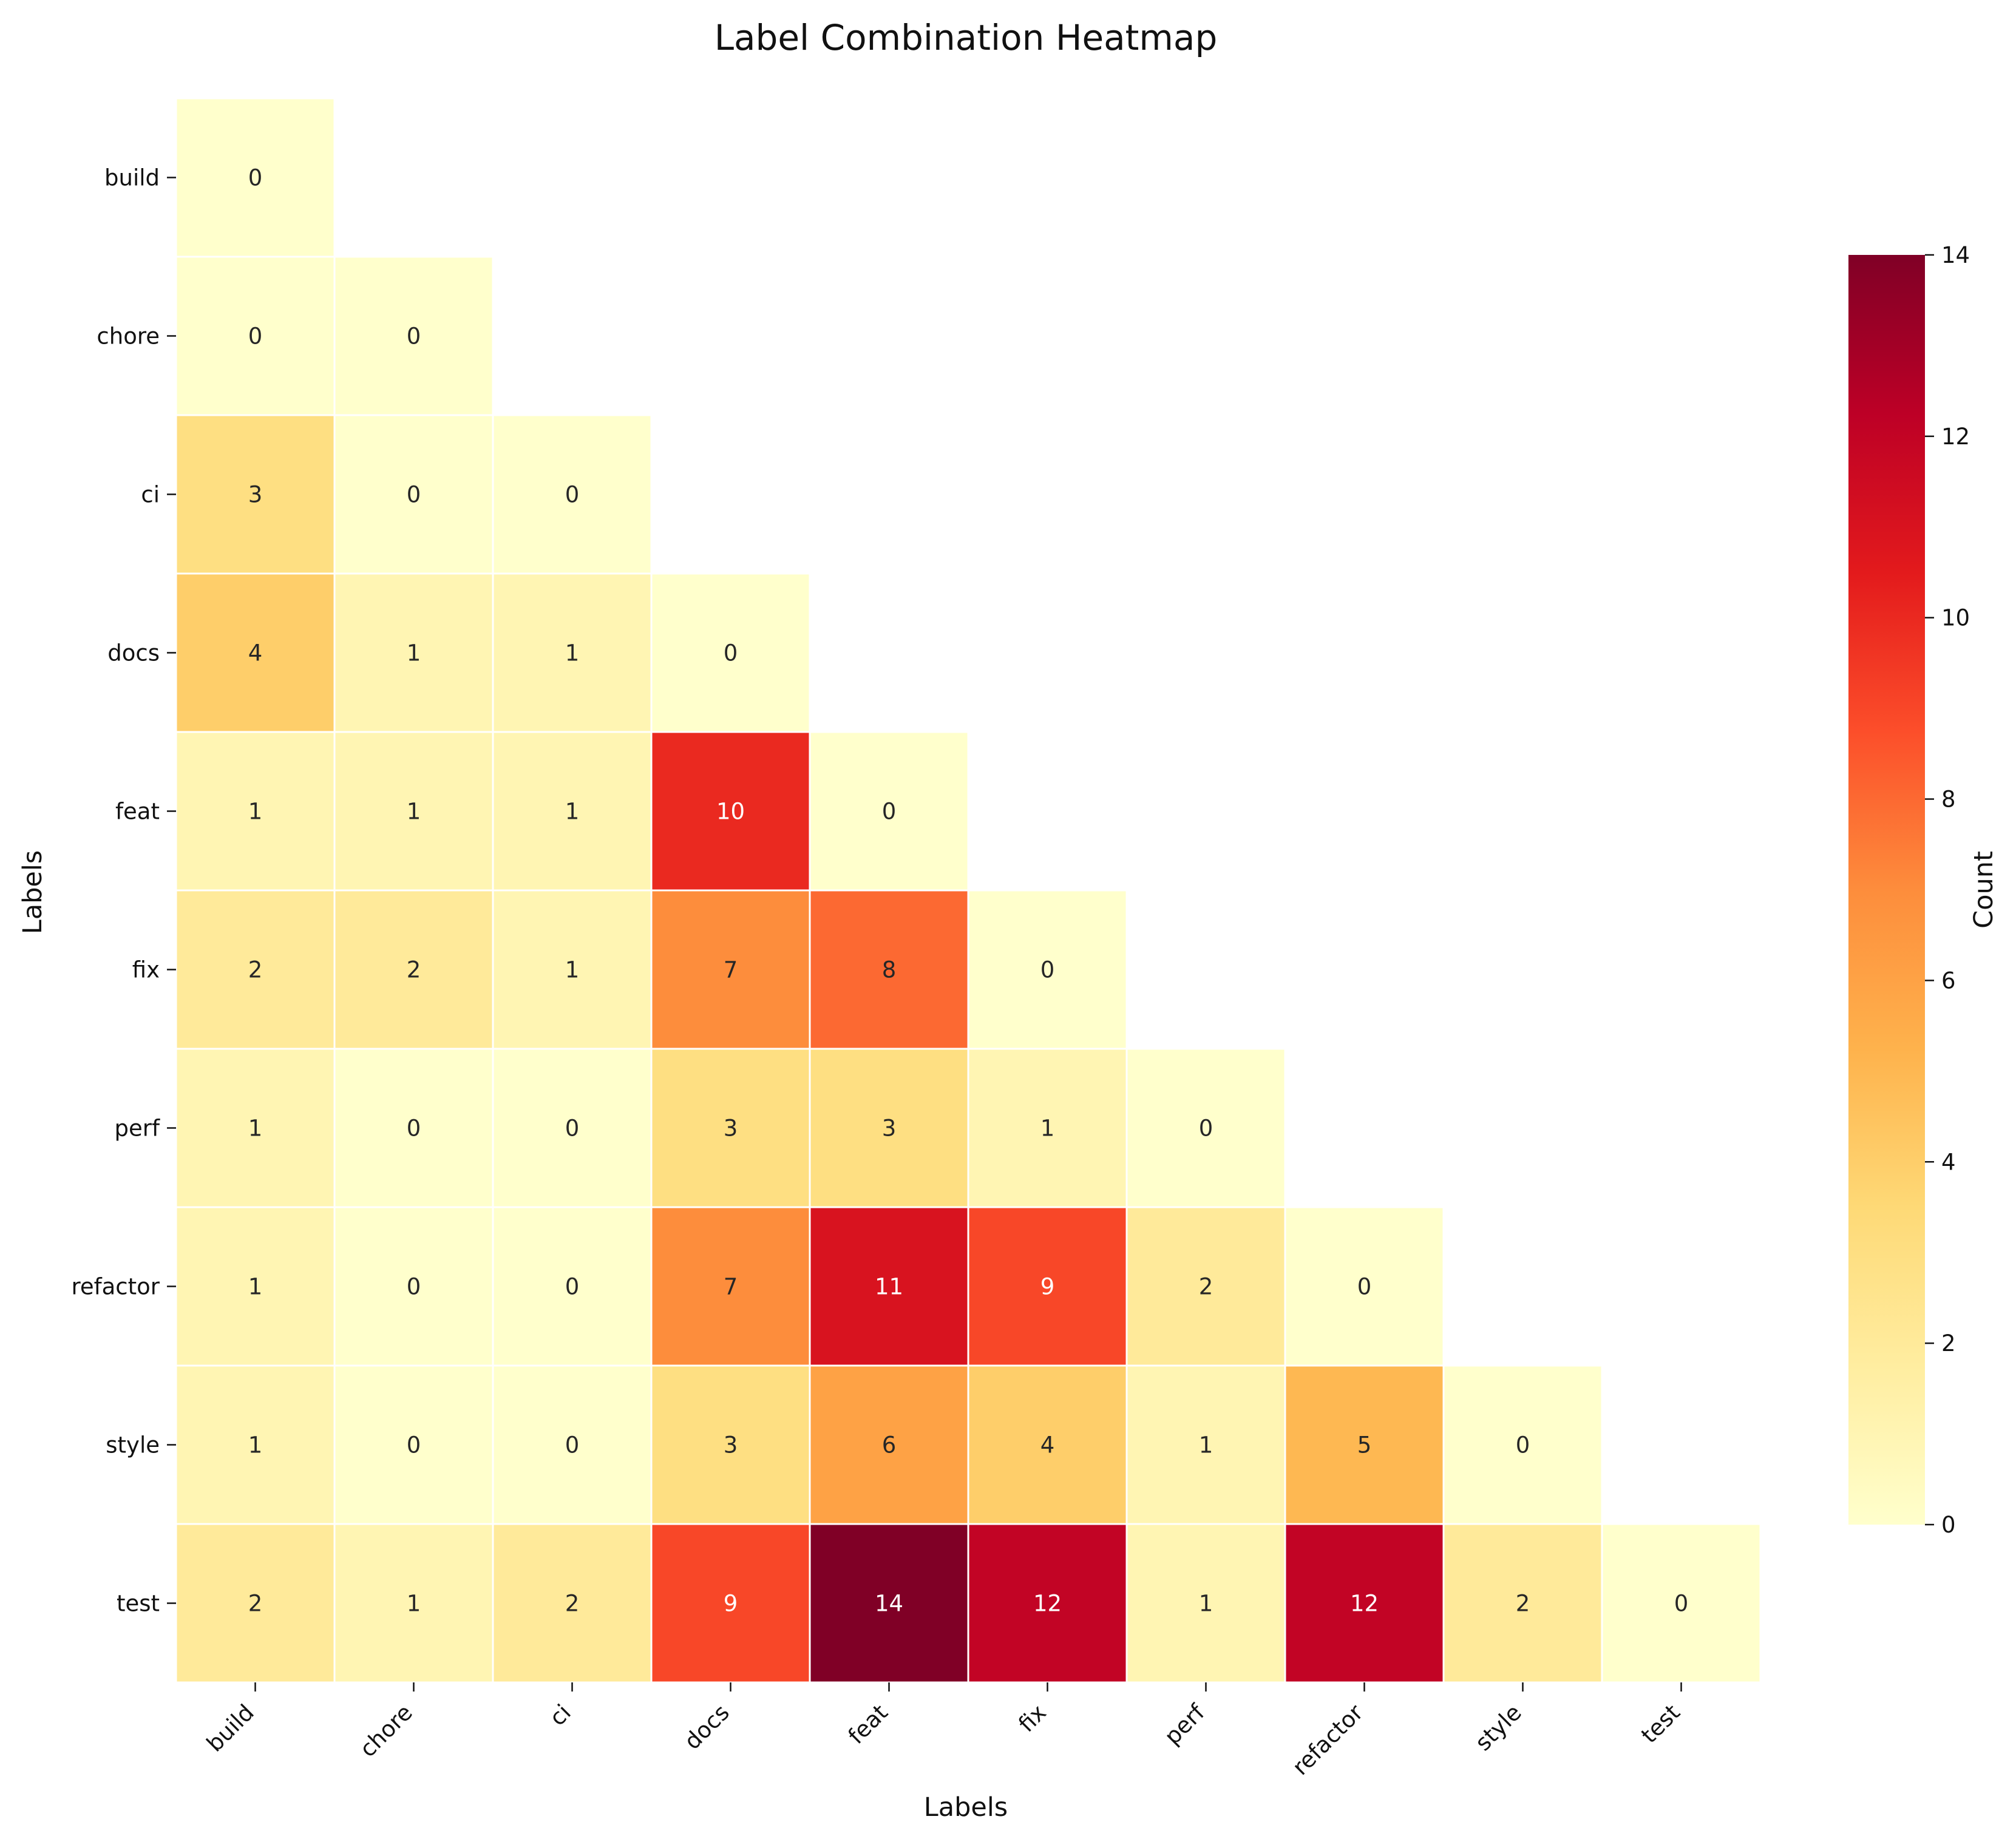  What do you see at coordinates (1032, 1718) in the screenshot?
I see `x-tick-label: fix` at bounding box center [1032, 1718].